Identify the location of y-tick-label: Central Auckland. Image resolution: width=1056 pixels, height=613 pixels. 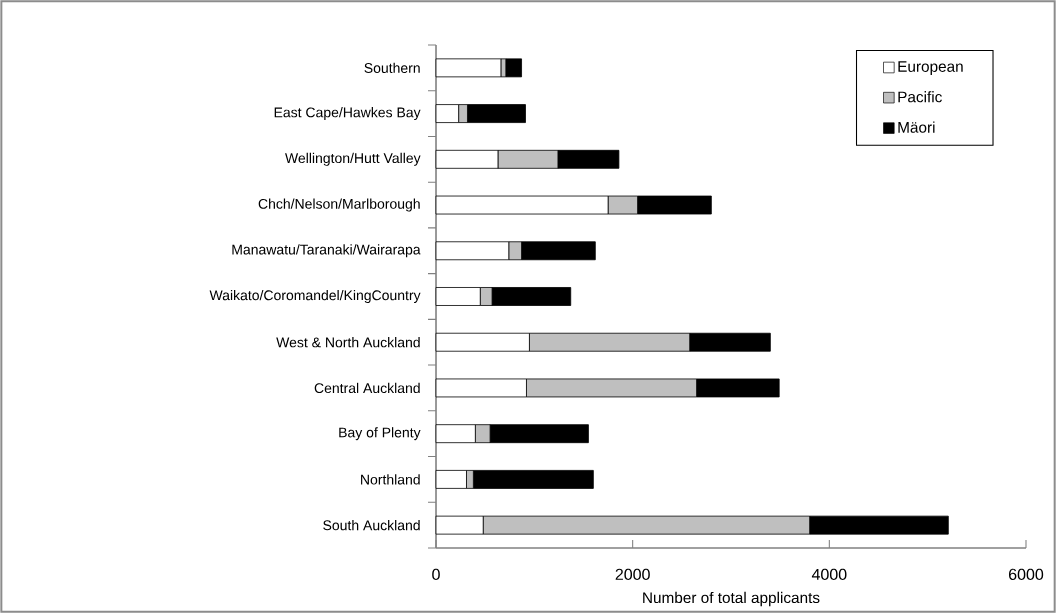
(367, 388).